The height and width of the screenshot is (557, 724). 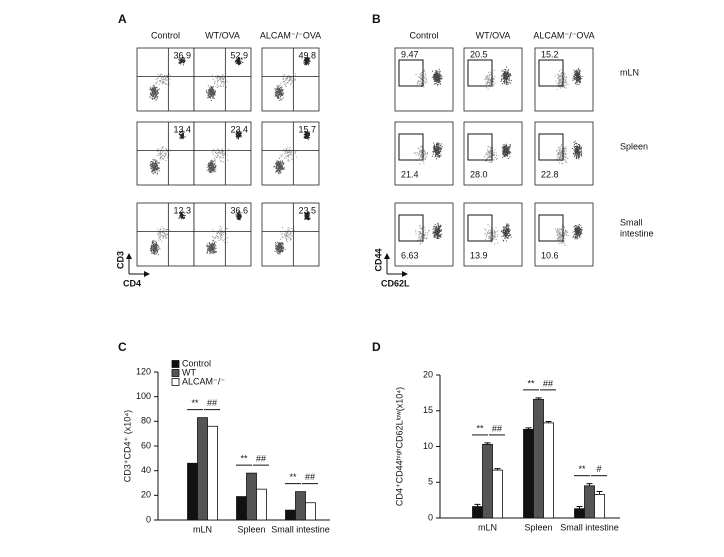 What do you see at coordinates (430, 482) in the screenshot?
I see `y-tick-label: 5` at bounding box center [430, 482].